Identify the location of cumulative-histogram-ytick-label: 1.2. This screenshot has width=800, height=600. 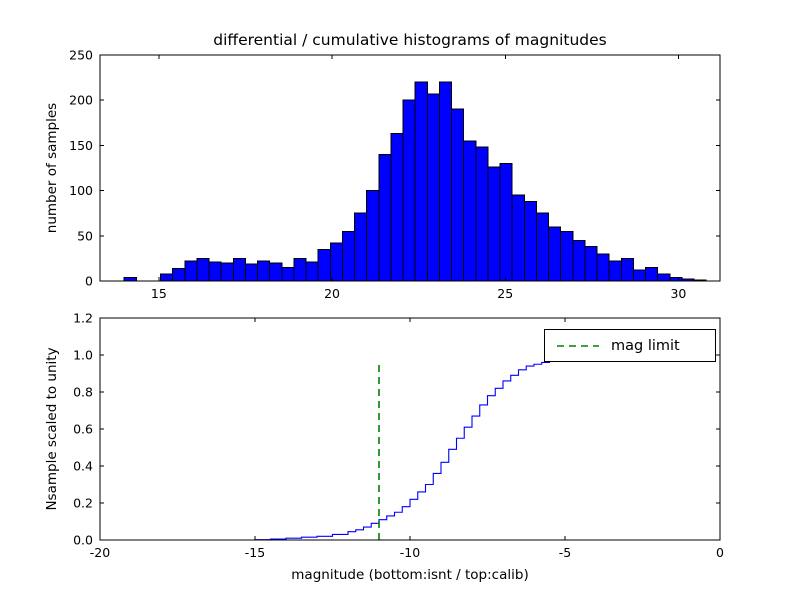
(83, 318).